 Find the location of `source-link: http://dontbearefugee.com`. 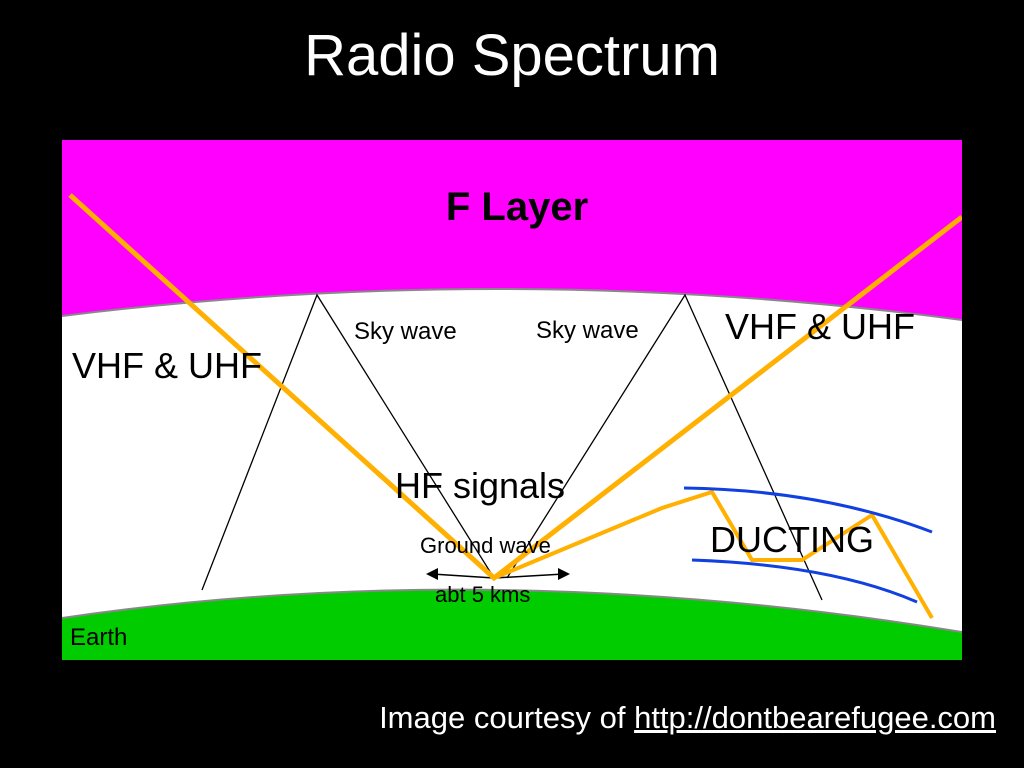

source-link: http://dontbearefugee.com is located at coordinates (815, 717).